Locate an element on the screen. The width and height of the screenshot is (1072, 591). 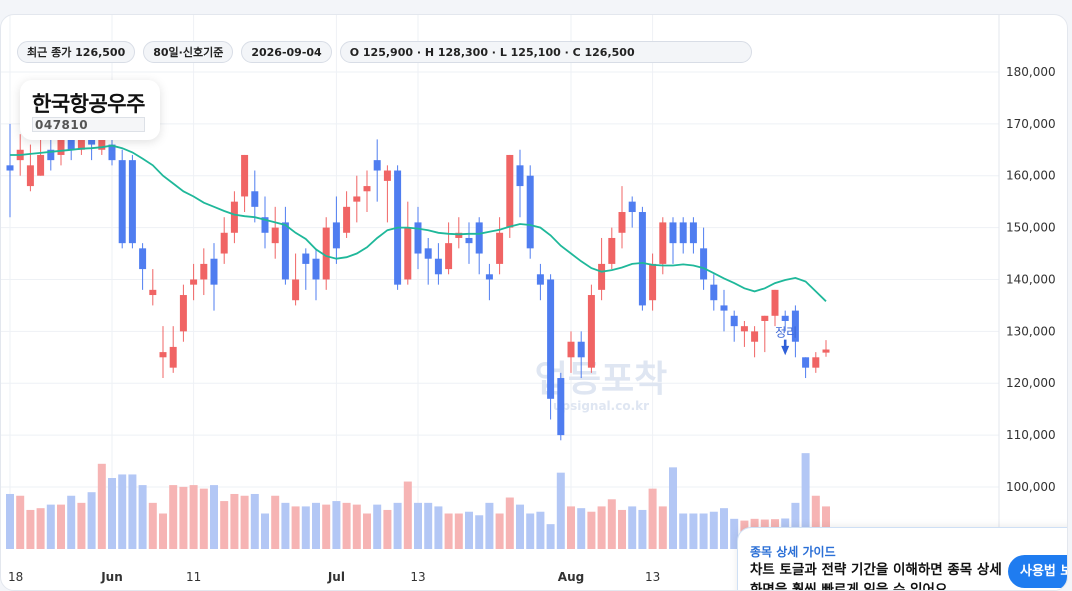
x-tick-label: 18 is located at coordinates (15, 577).